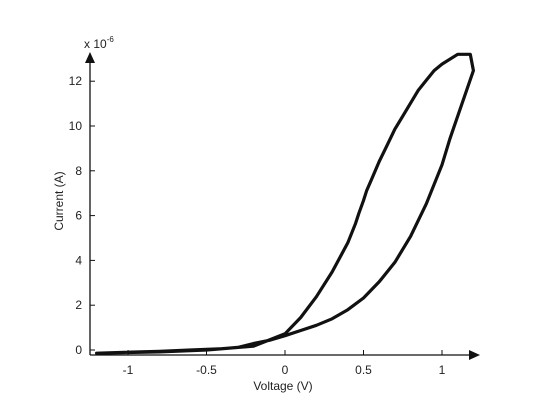 The height and width of the screenshot is (410, 541). What do you see at coordinates (78, 350) in the screenshot?
I see `y-tick-label: 0` at bounding box center [78, 350].